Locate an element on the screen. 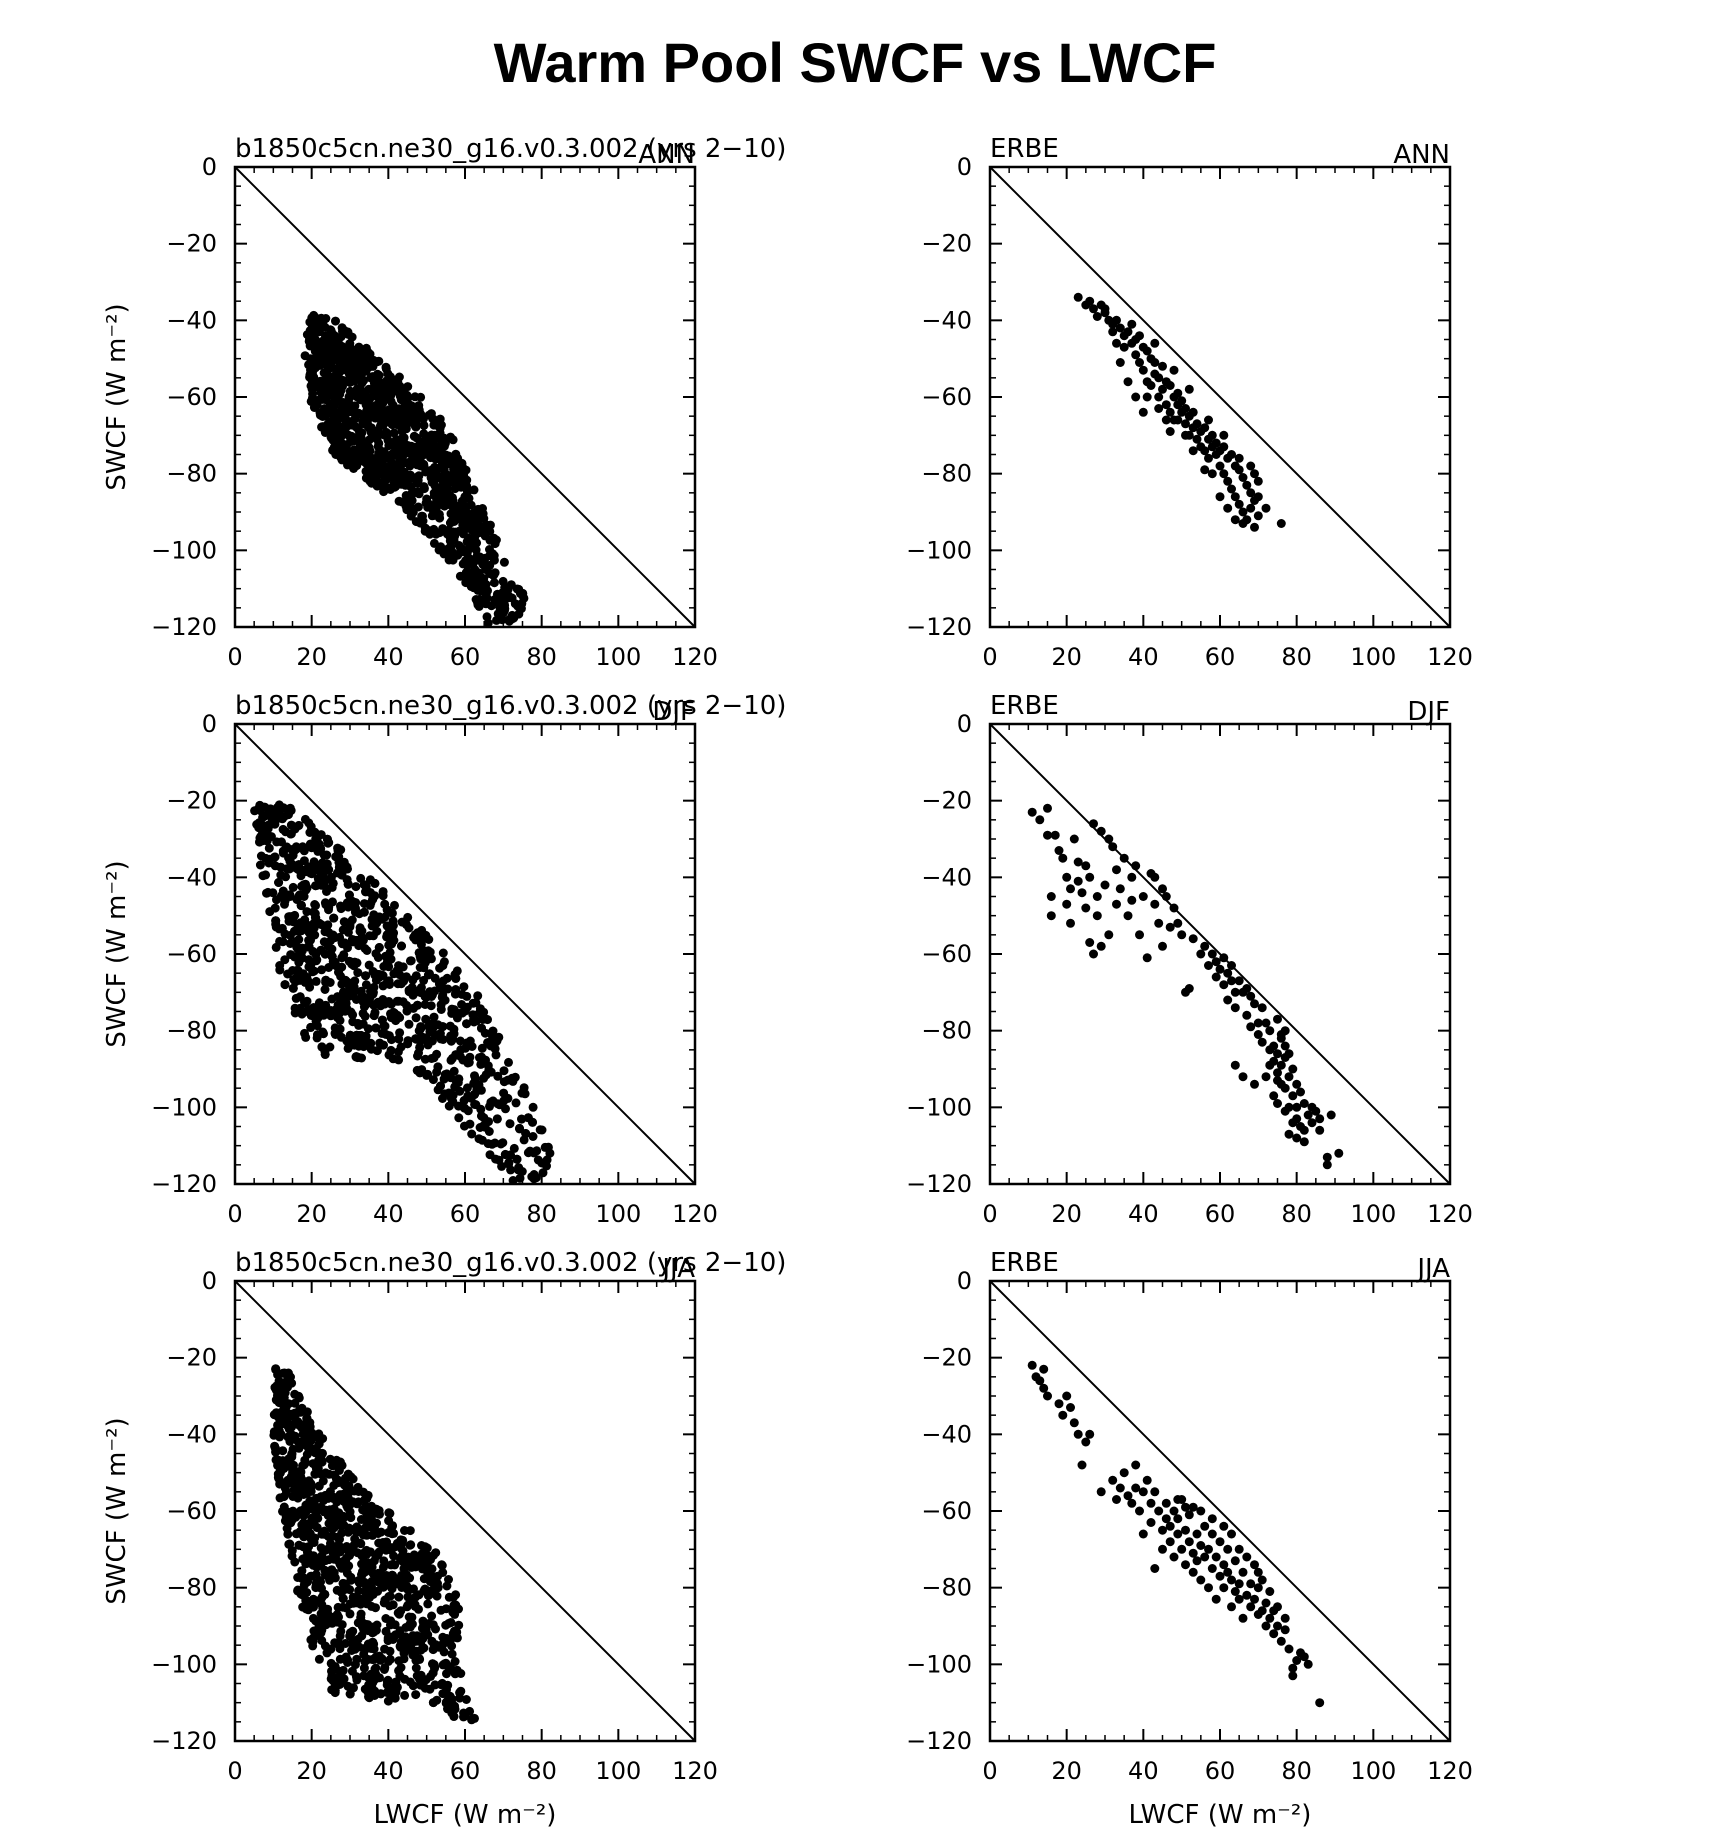  x-tick-label: 100 is located at coordinates (1373, 1771).